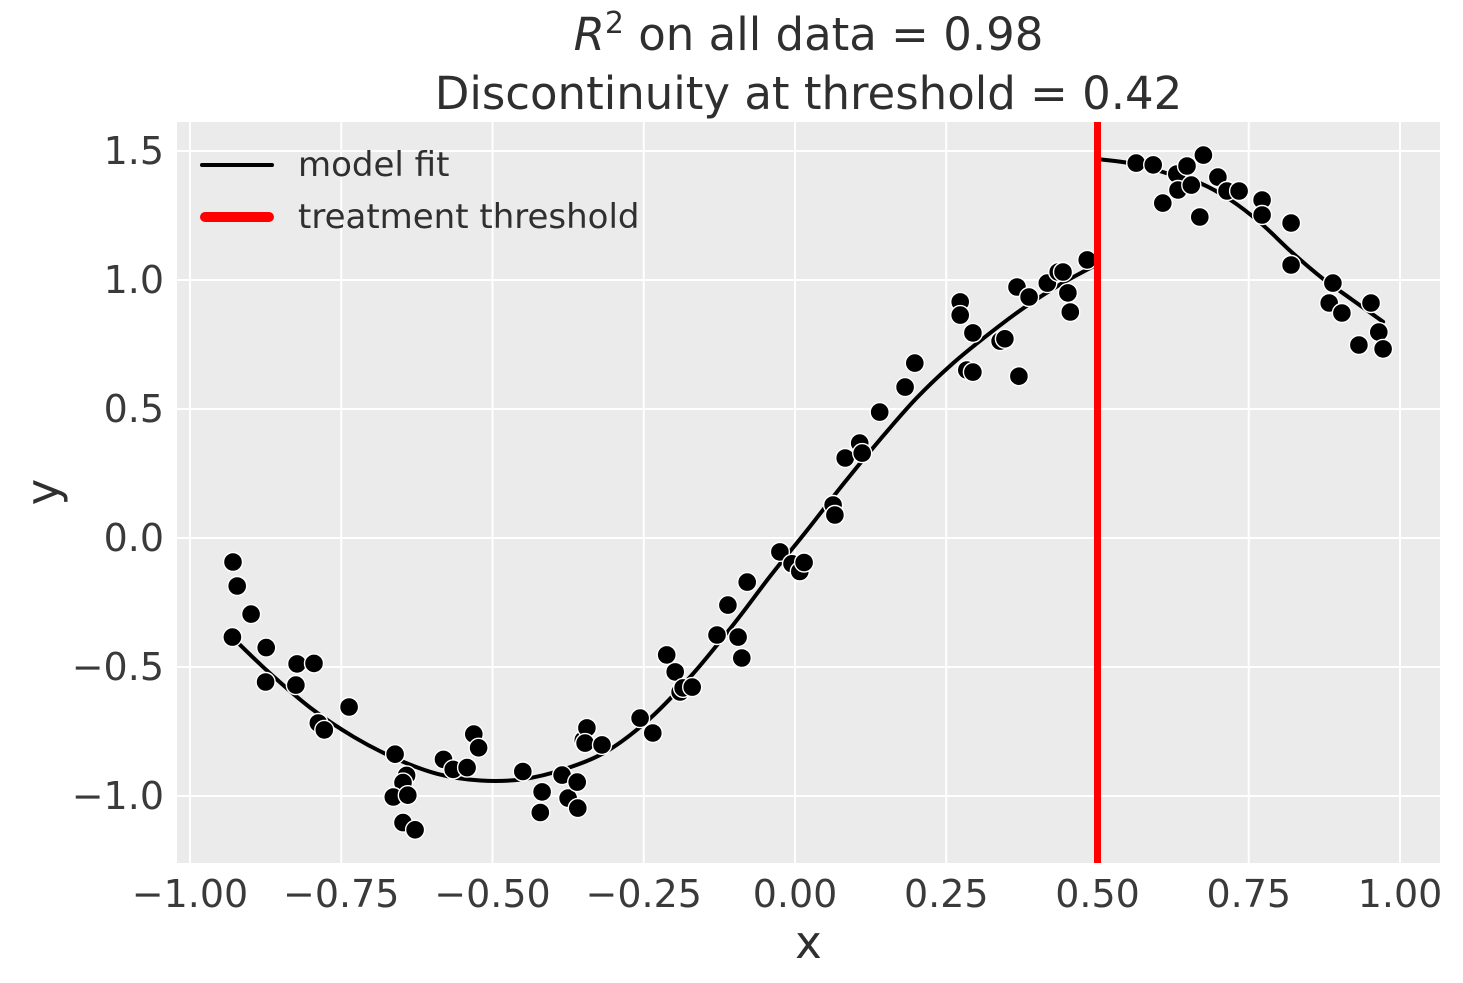  Describe the element at coordinates (133, 279) in the screenshot. I see `y-tick-label: 1.0` at that location.